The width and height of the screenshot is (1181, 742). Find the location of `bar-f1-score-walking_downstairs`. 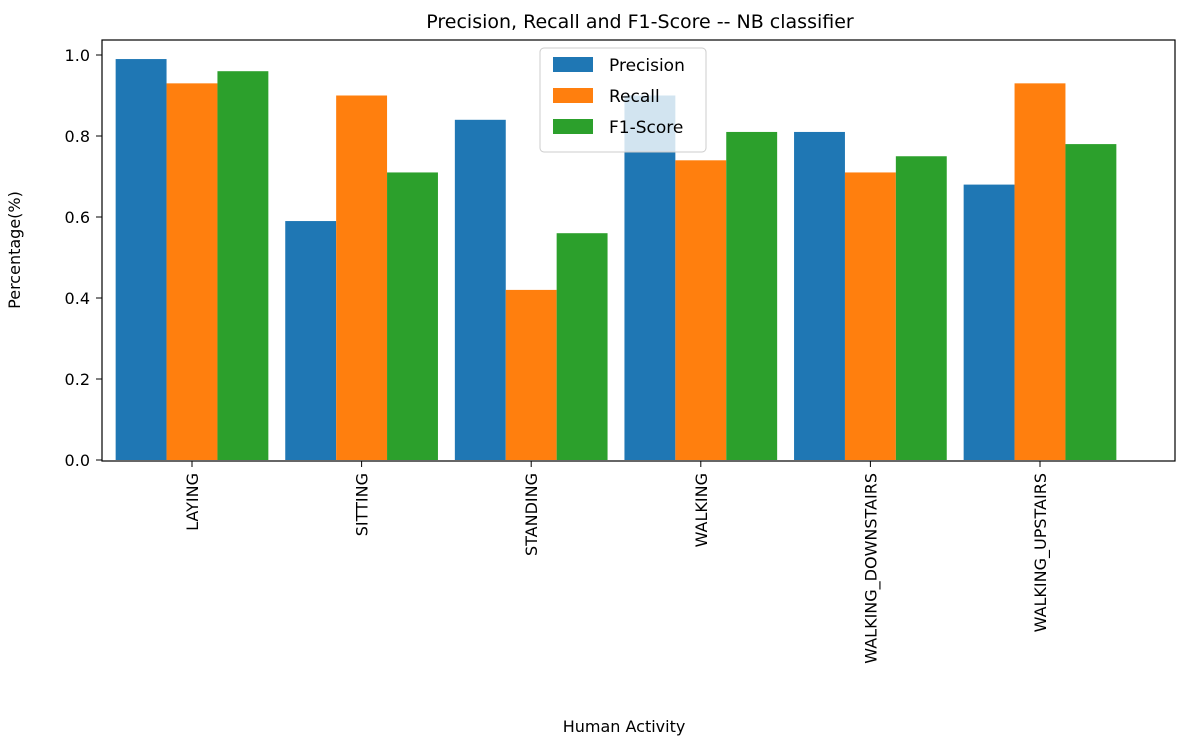

bar-f1-score-walking_downstairs is located at coordinates (921, 308).